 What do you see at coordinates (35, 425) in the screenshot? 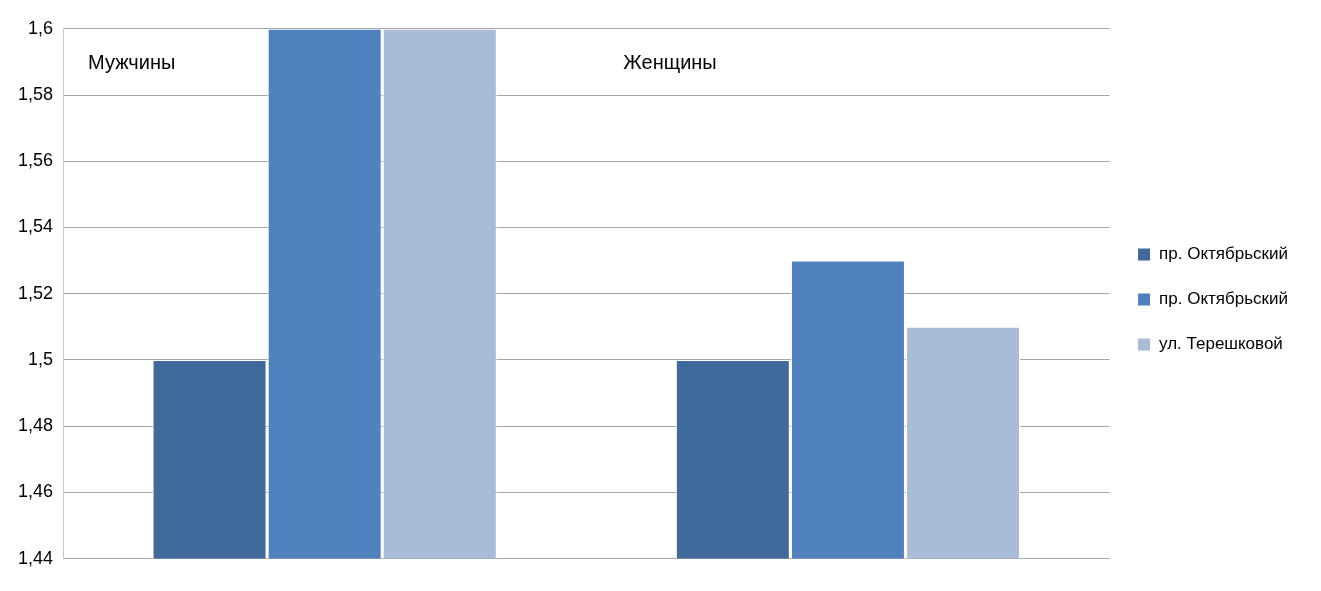
I see `y-tick-label: 1,48` at bounding box center [35, 425].